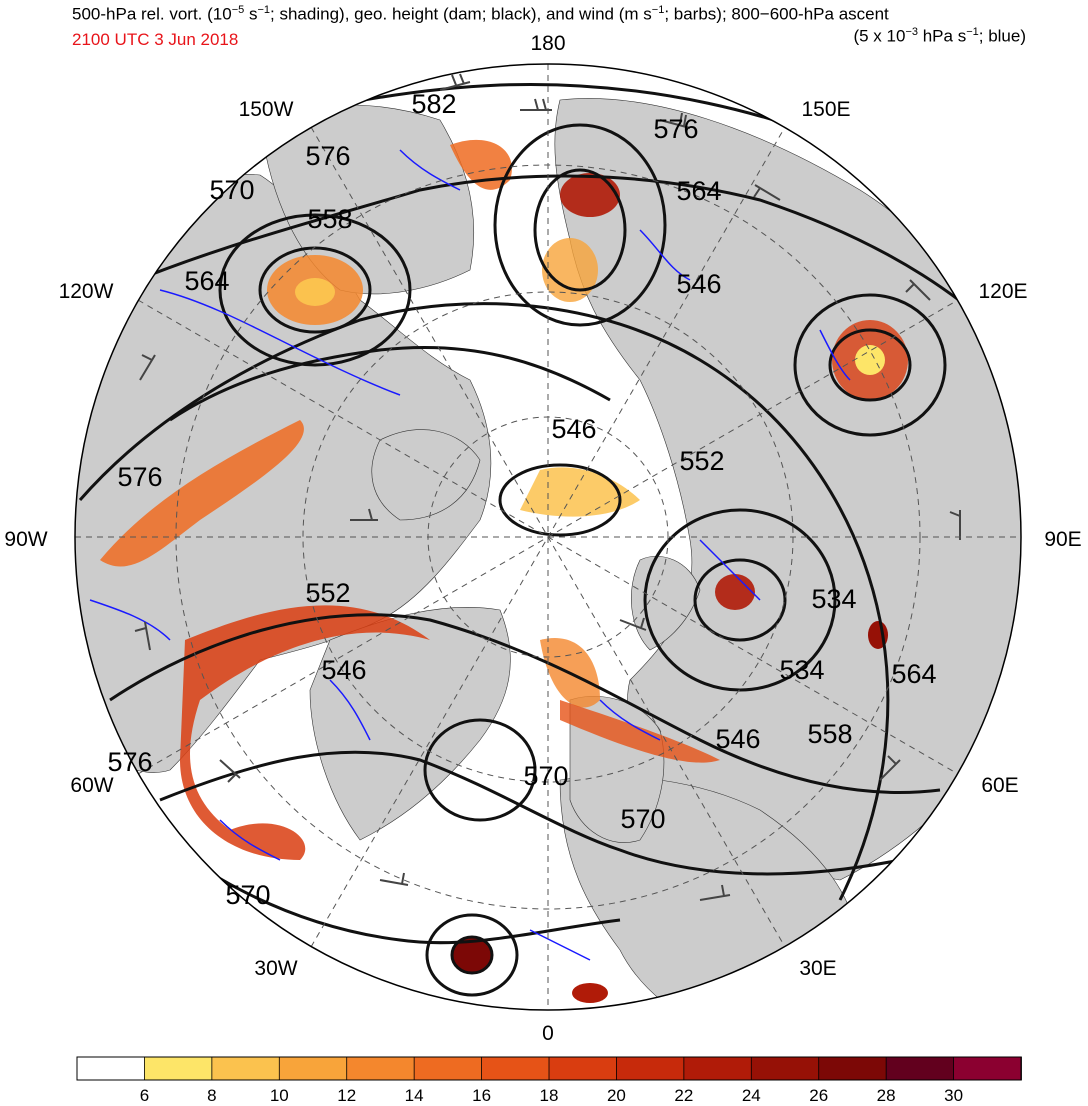  I want to click on lon-label-0: 0, so click(548, 1033).